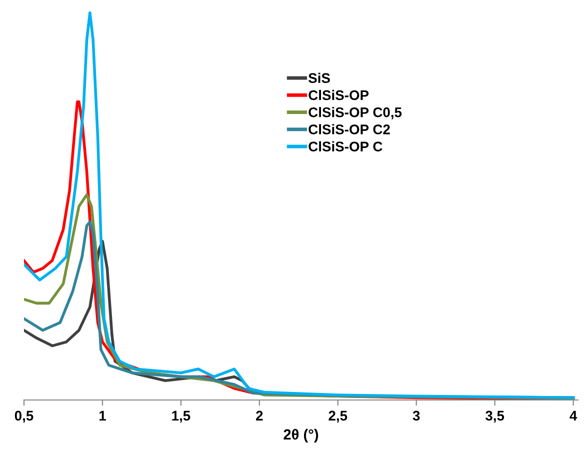  Describe the element at coordinates (259, 415) in the screenshot. I see `x-tick-label: 2` at that location.